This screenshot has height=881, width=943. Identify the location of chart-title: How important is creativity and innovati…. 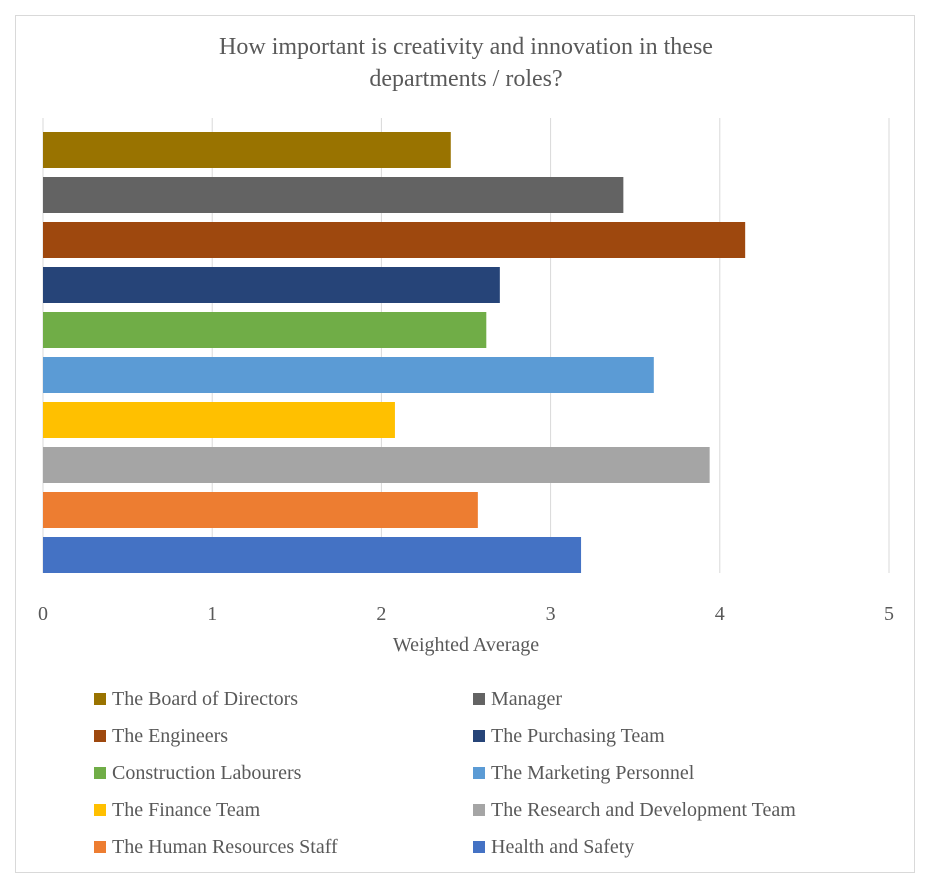
(466, 63).